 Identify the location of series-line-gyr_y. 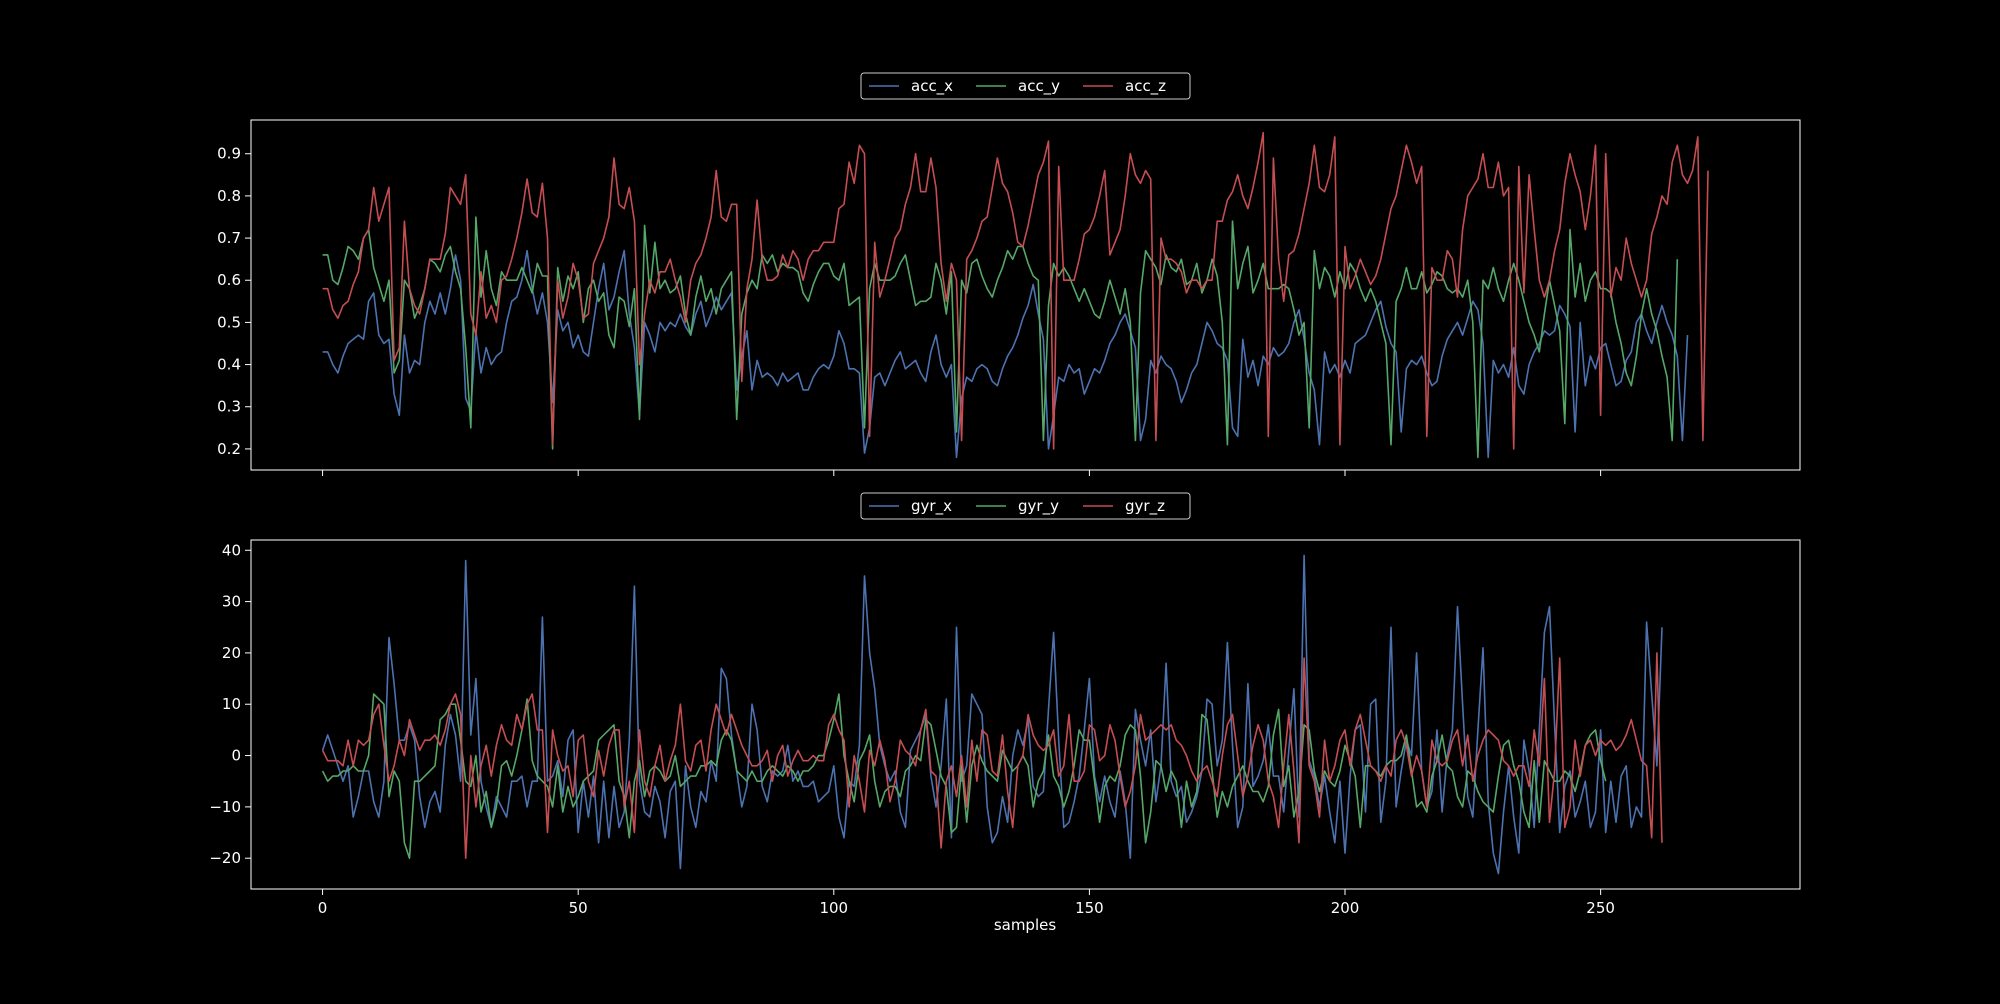
(964, 776).